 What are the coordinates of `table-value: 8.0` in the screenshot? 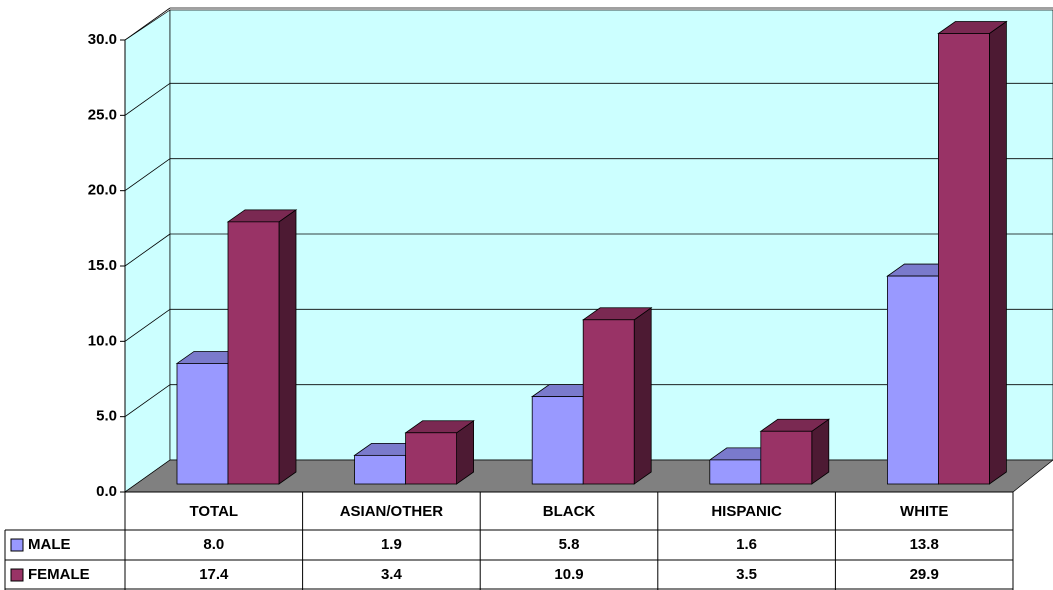 It's located at (213, 544).